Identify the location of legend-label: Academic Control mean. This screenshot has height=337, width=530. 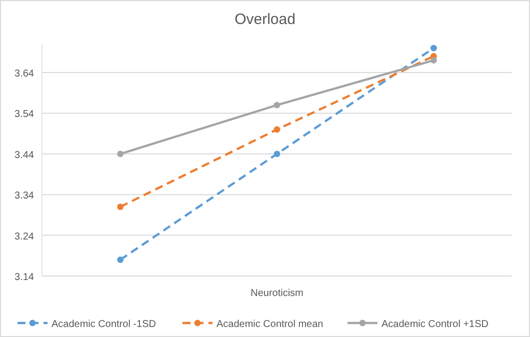
(270, 324).